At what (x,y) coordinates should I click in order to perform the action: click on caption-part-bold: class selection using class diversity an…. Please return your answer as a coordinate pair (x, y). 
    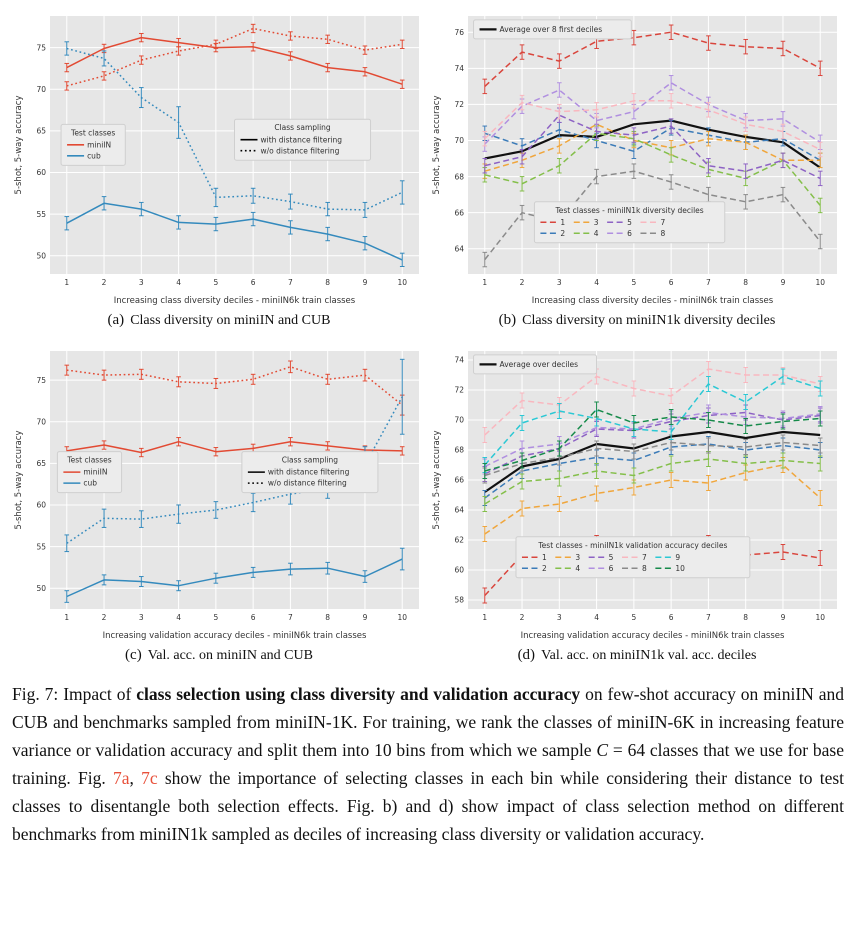
    Looking at the image, I should click on (358, 694).